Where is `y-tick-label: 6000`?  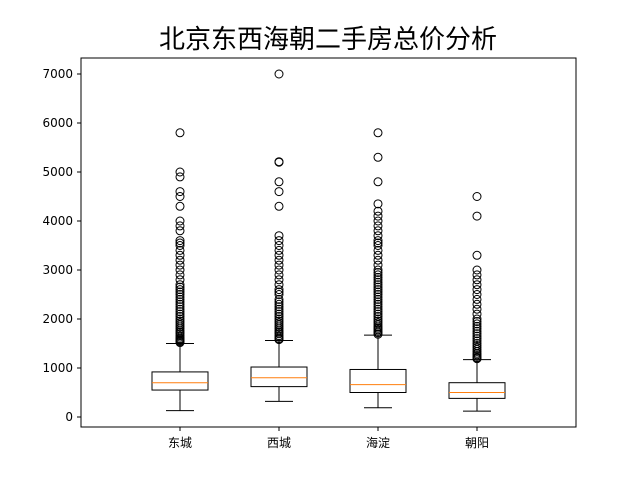 y-tick-label: 6000 is located at coordinates (57, 123).